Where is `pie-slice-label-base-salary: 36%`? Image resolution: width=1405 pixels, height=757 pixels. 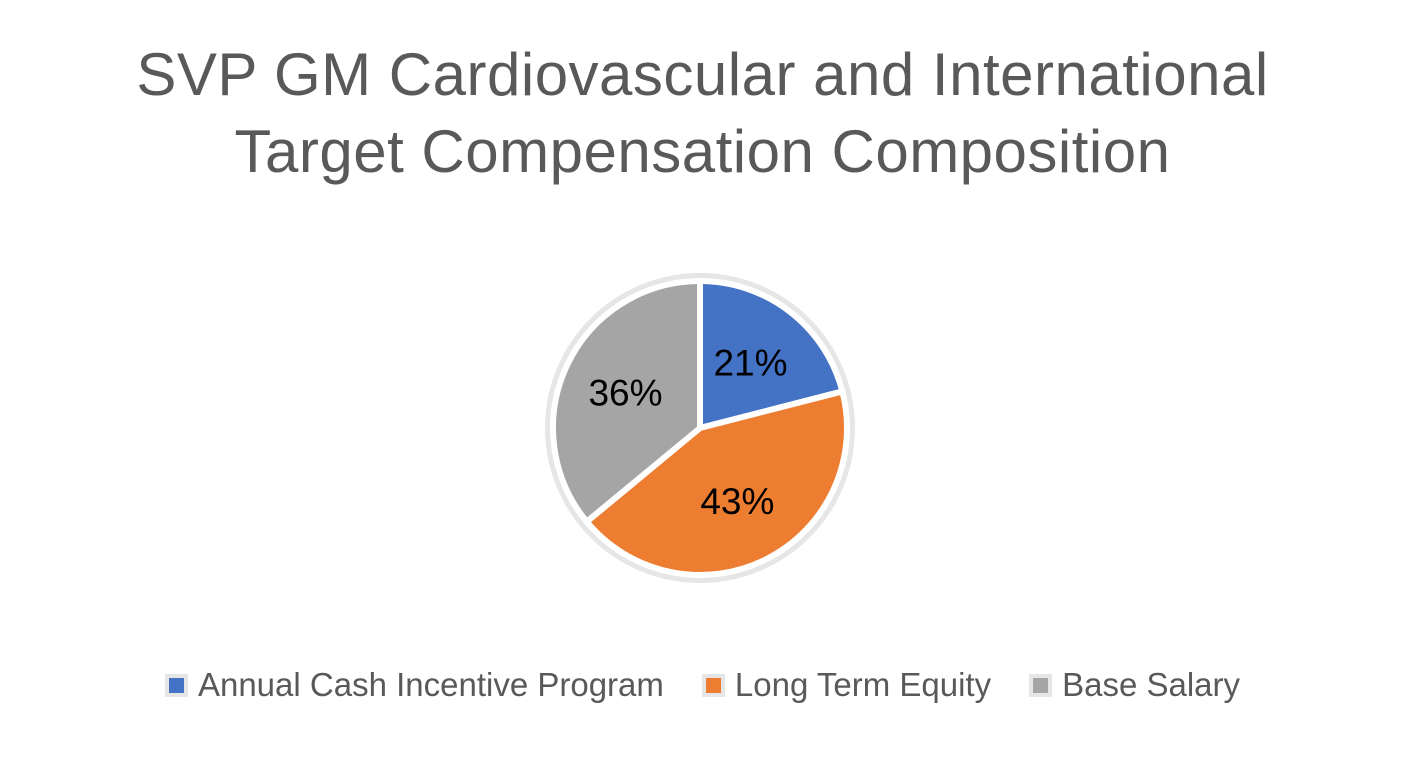 pie-slice-label-base-salary: 36% is located at coordinates (625, 392).